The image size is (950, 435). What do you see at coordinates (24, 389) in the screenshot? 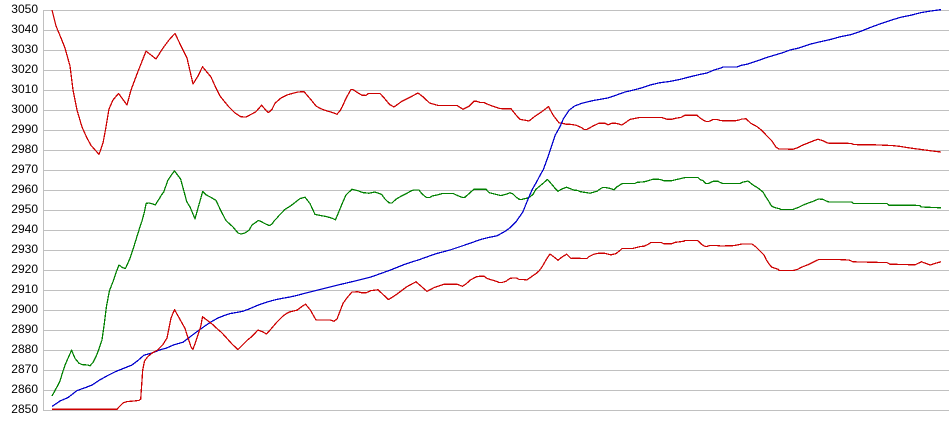
I see `svg-text: 2860` at bounding box center [24, 389].